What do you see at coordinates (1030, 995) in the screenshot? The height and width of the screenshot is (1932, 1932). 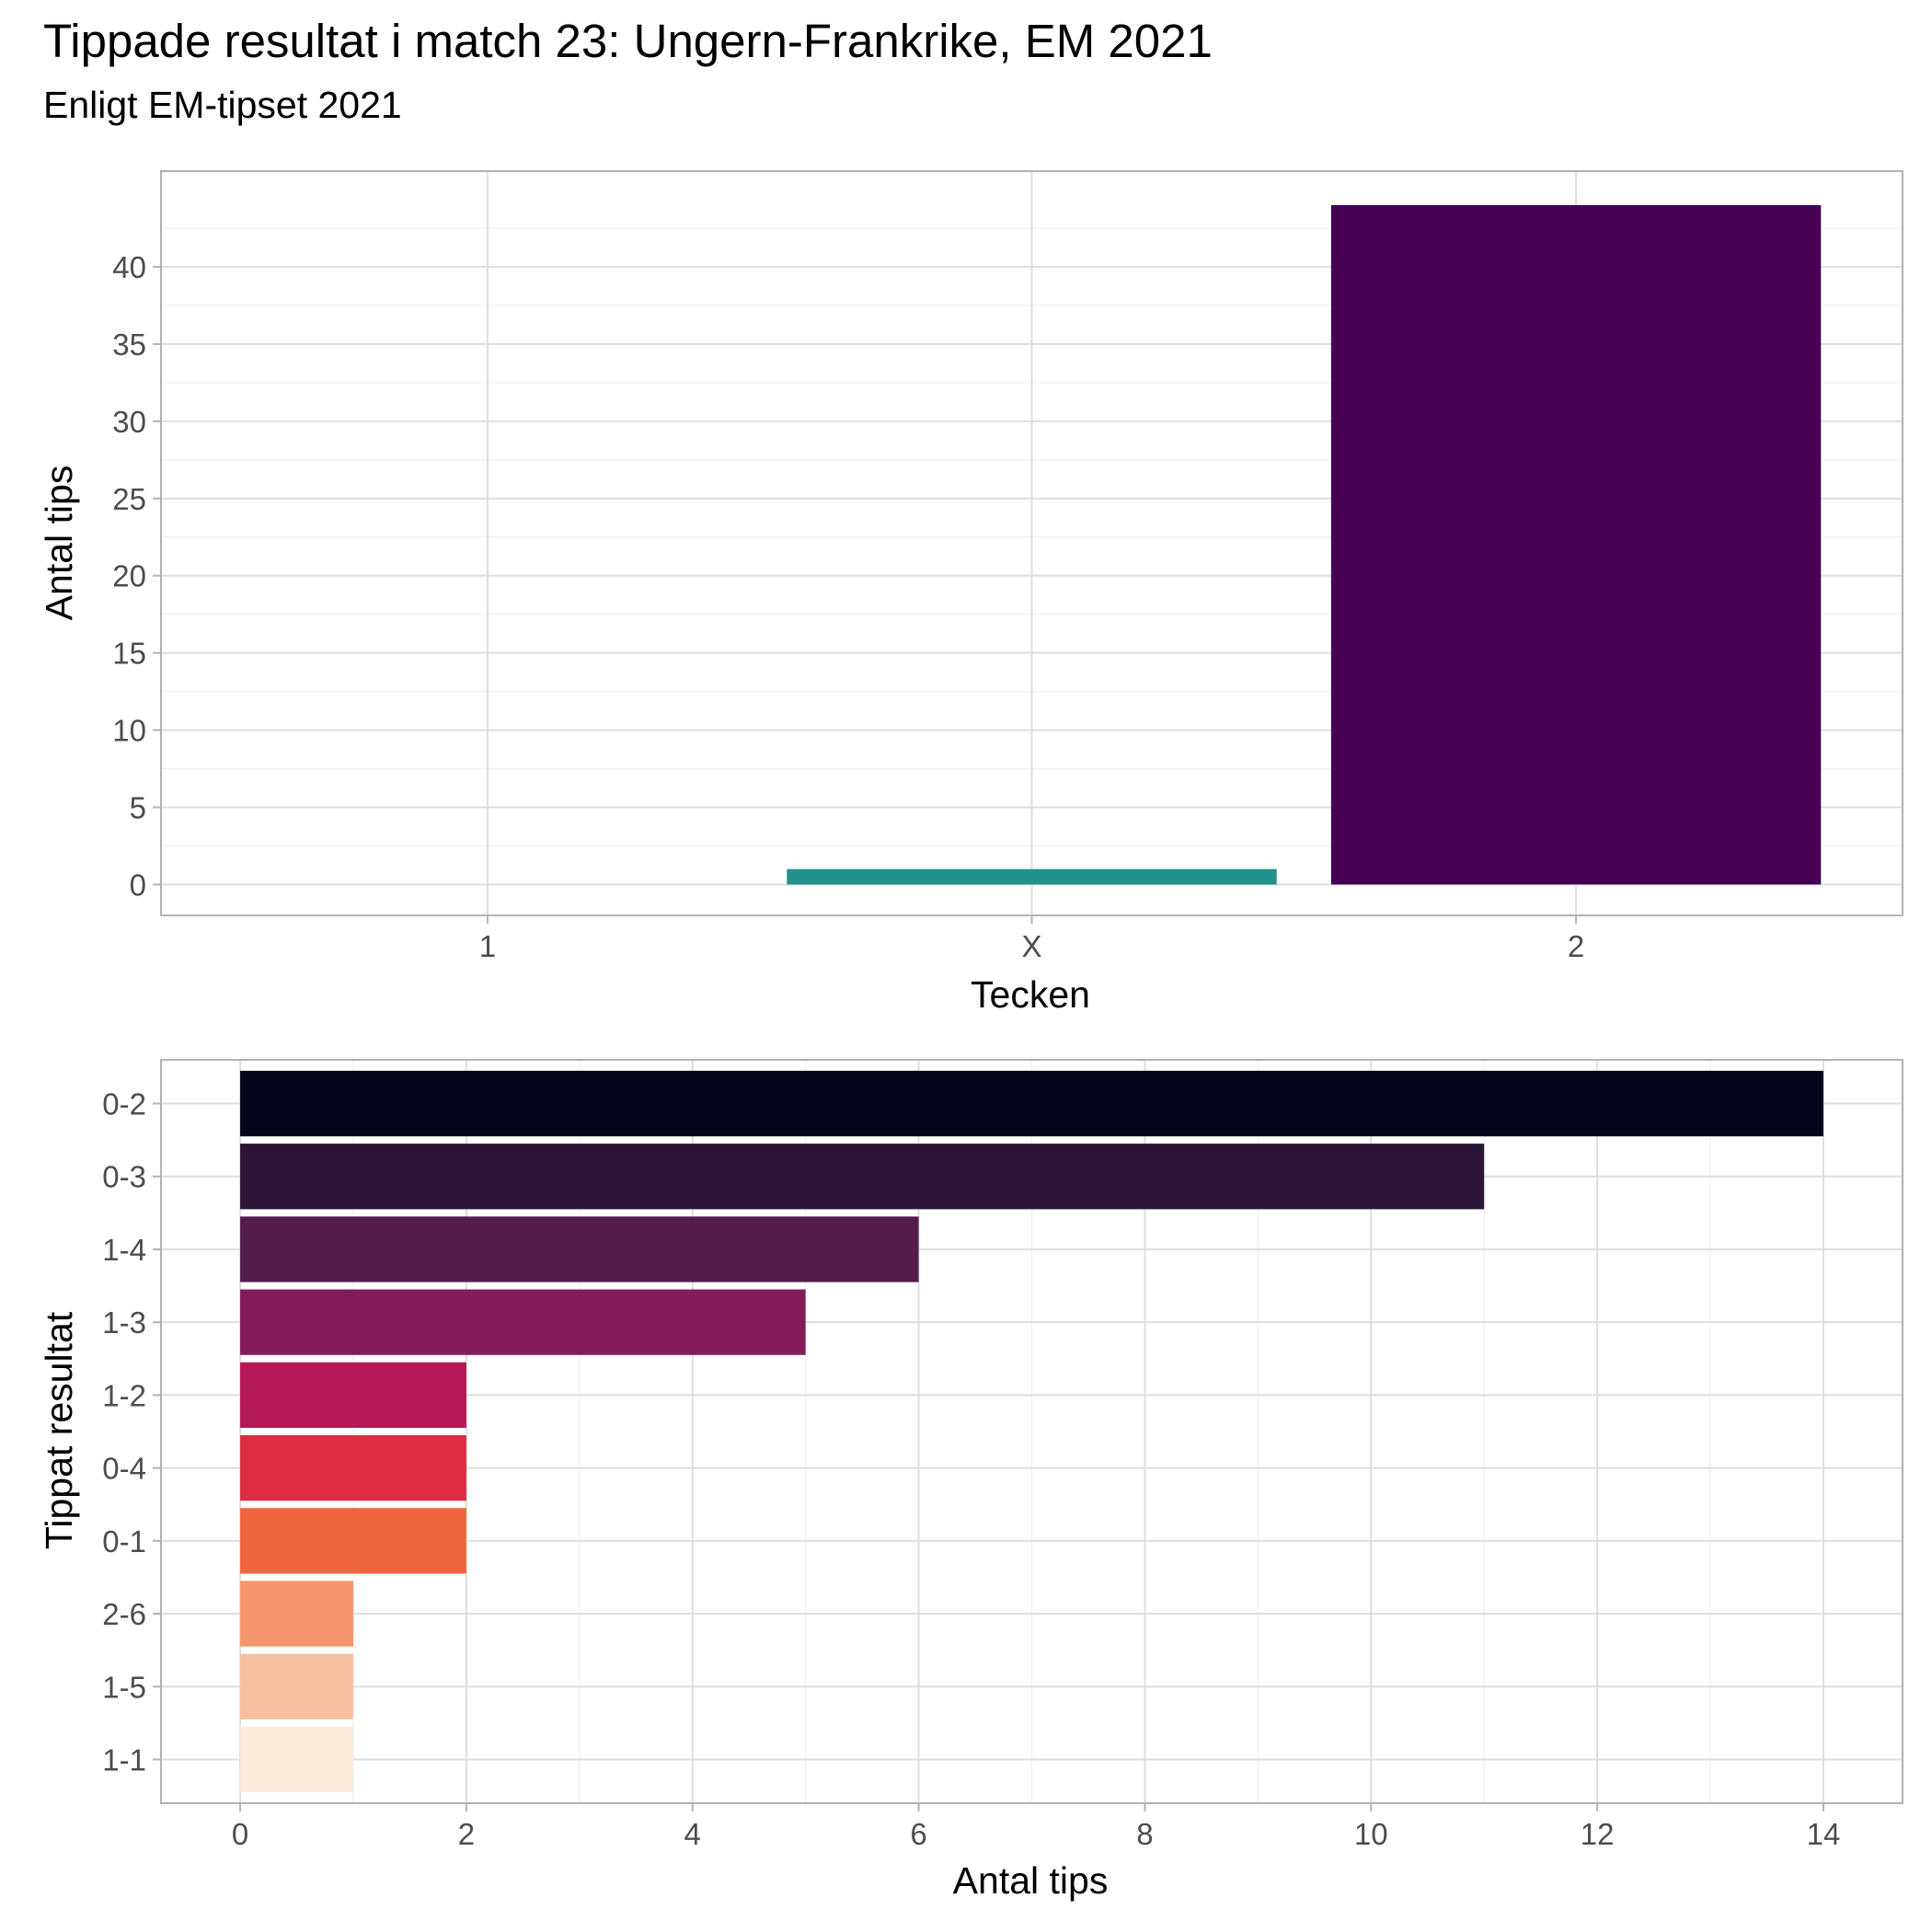 I see `top-x-axis-title: Tecken` at bounding box center [1030, 995].